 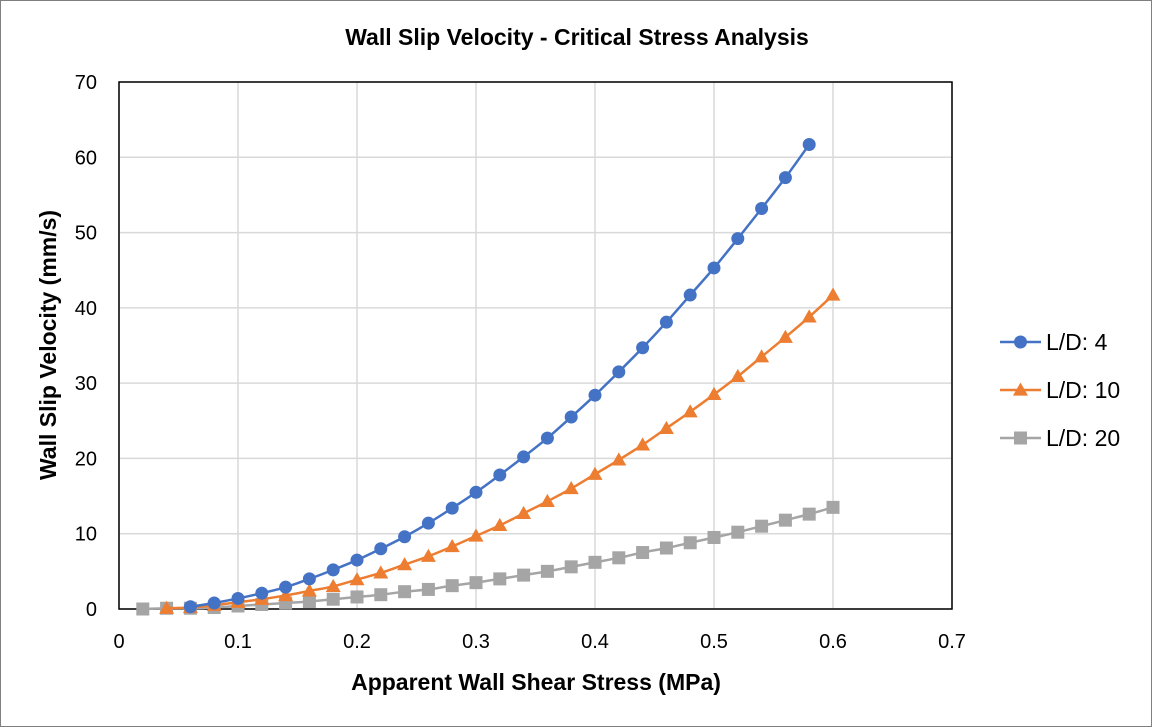 What do you see at coordinates (952, 642) in the screenshot?
I see `x-tick-label: 0.7` at bounding box center [952, 642].